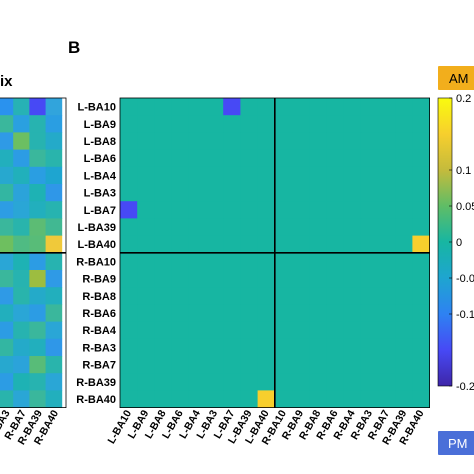  What do you see at coordinates (96, 383) in the screenshot?
I see `row-label: R-BA39` at bounding box center [96, 383].